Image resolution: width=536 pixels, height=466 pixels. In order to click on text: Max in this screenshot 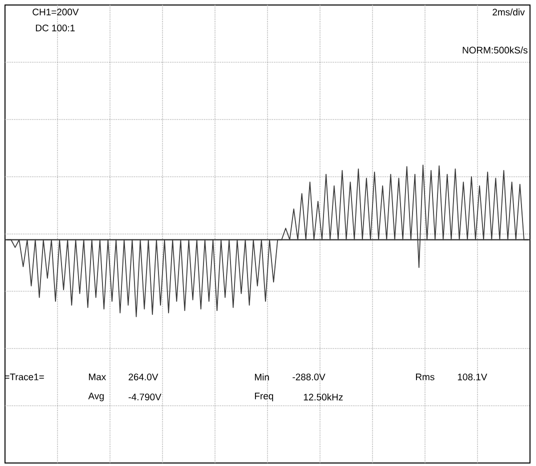, I will do `click(97, 377)`.